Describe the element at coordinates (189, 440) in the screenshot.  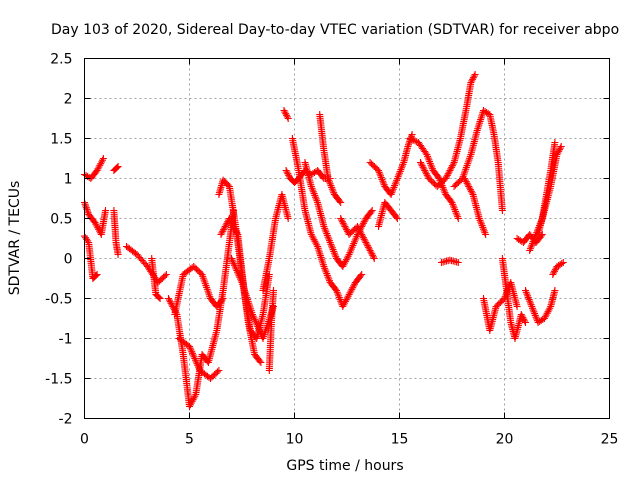
I see `x-tick-label: 5` at that location.